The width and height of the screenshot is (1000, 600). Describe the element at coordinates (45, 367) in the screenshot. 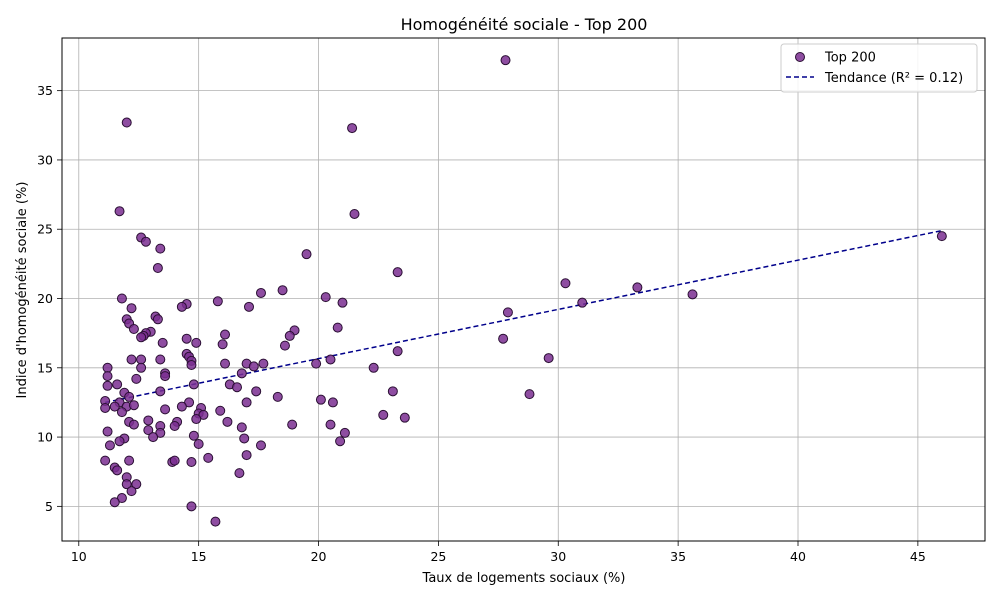

I see `y-tick-label: 15` at that location.